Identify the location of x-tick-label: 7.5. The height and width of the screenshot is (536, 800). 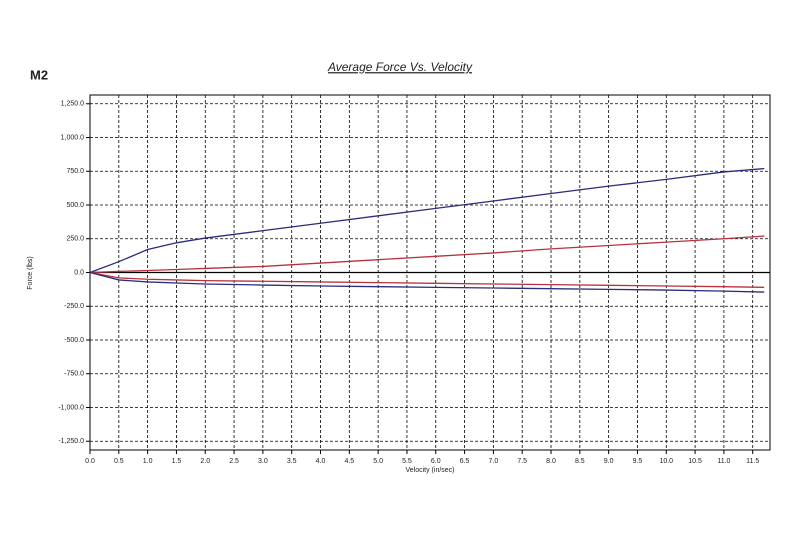
(522, 461).